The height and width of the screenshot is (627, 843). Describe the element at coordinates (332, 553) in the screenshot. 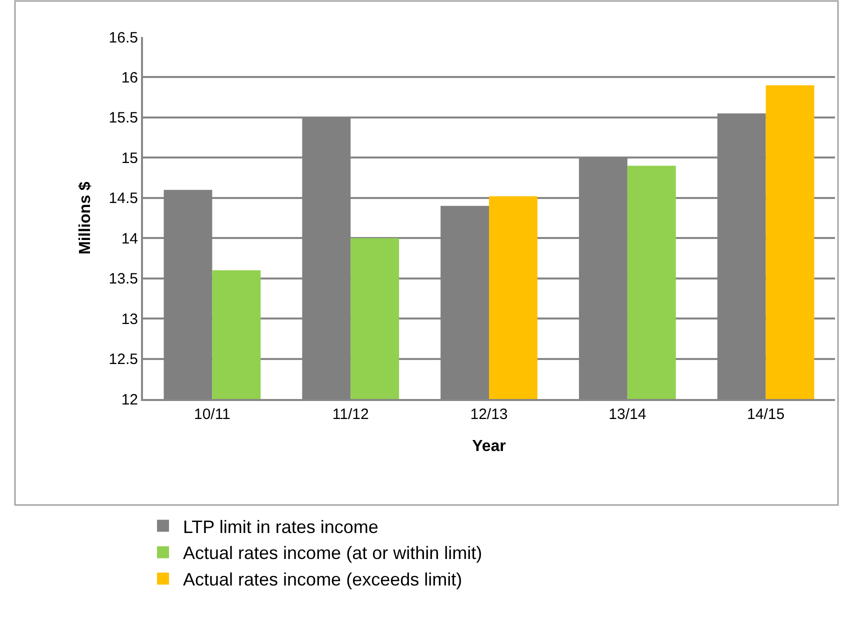

I see `legend-label: Actual rates income (at or within limit)` at that location.